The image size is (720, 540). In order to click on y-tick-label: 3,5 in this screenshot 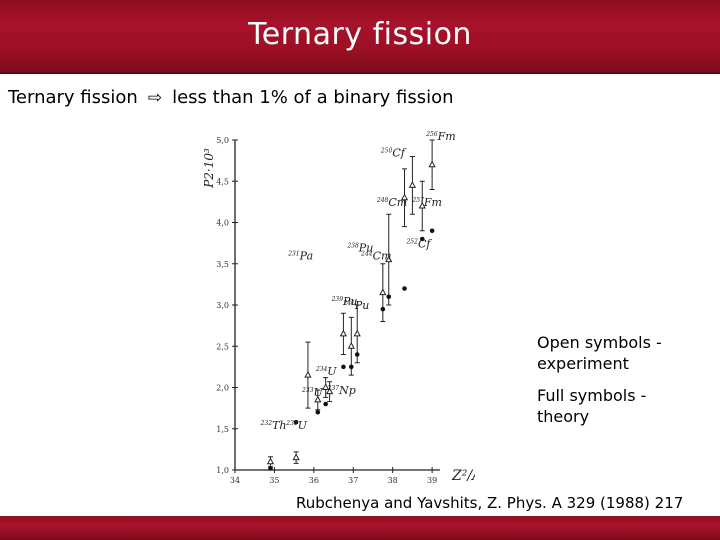, I will do `click(222, 264)`.